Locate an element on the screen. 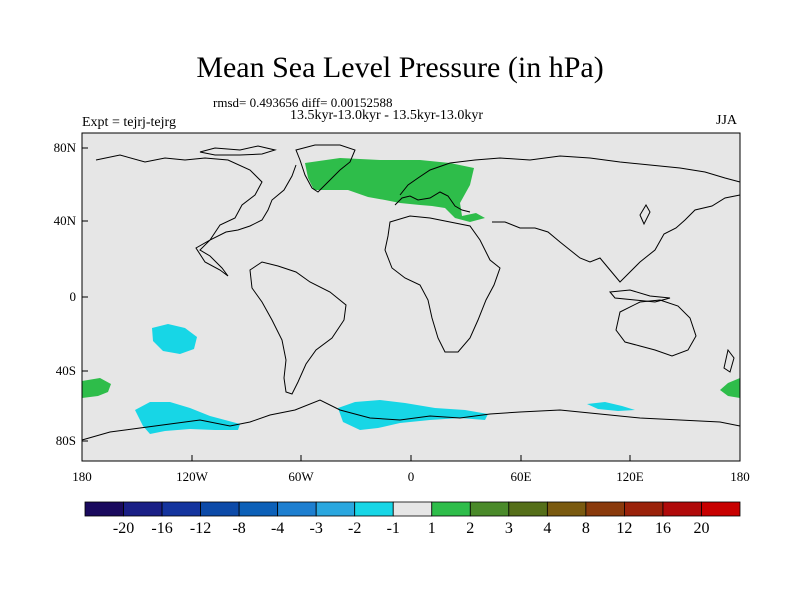 The height and width of the screenshot is (600, 800). greenland-coast is located at coordinates (325, 168).